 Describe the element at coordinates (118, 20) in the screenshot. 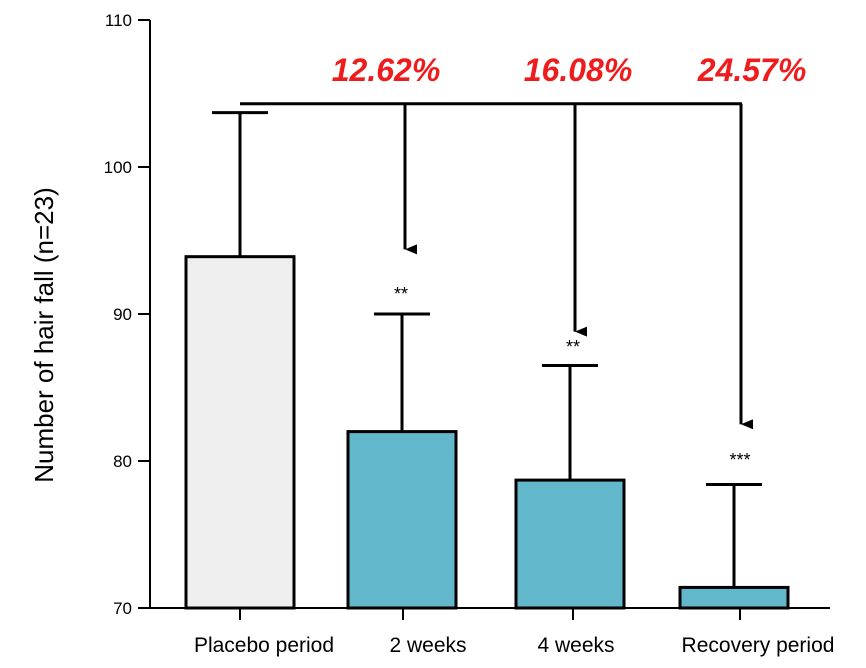

I see `y-tick-label: 110` at that location.